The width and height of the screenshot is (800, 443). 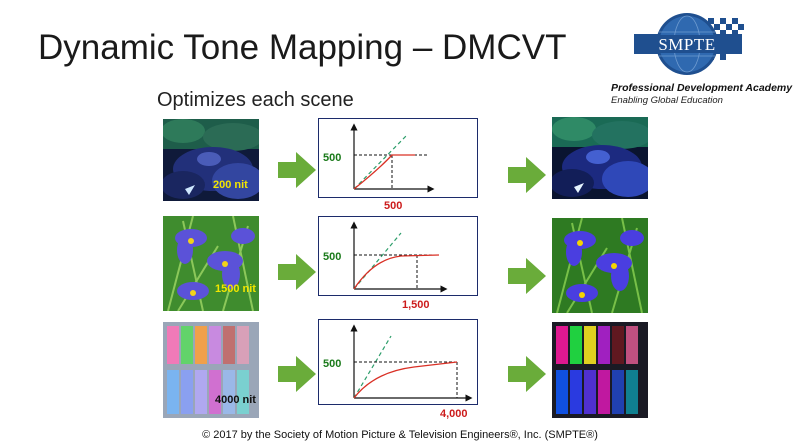 What do you see at coordinates (393, 206) in the screenshot?
I see `x-axis-label: 500` at bounding box center [393, 206].